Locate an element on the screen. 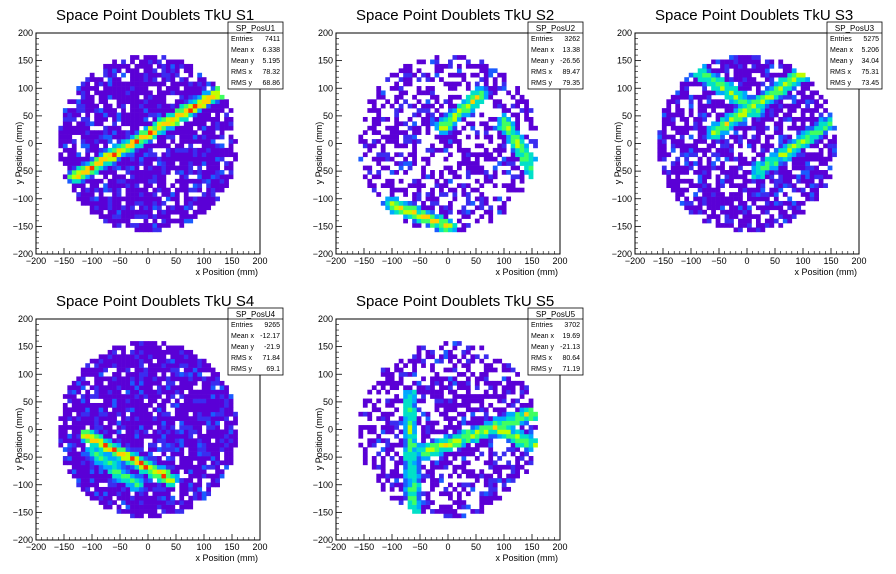 The image size is (896, 574). x-tick-label: 200 is located at coordinates (259, 547).